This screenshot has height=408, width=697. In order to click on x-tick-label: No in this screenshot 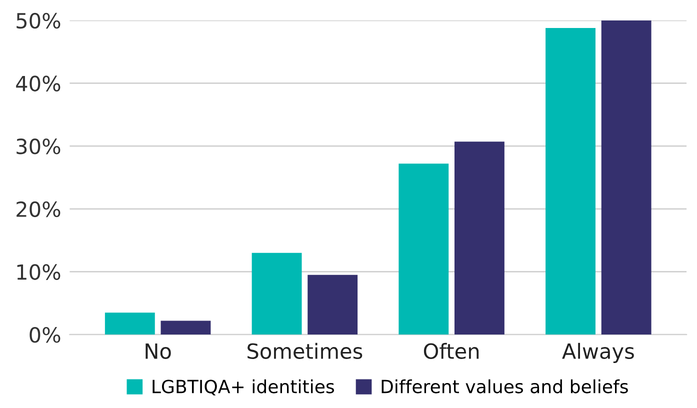, I will do `click(158, 352)`.